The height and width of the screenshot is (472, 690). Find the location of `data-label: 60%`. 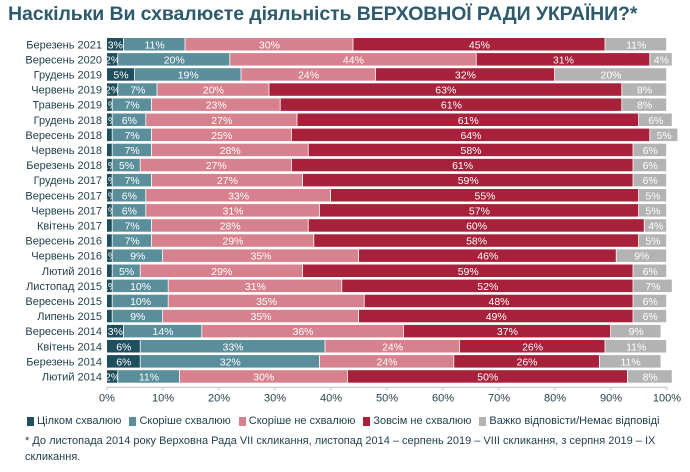

data-label: 60% is located at coordinates (476, 226).